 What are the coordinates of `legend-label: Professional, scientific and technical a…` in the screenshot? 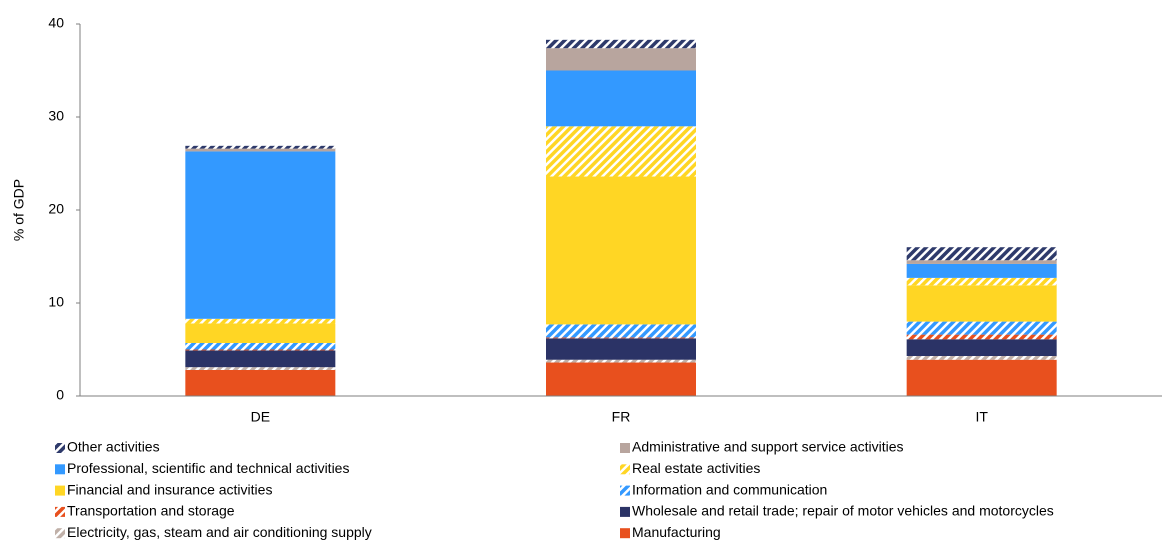 It's located at (208, 468).